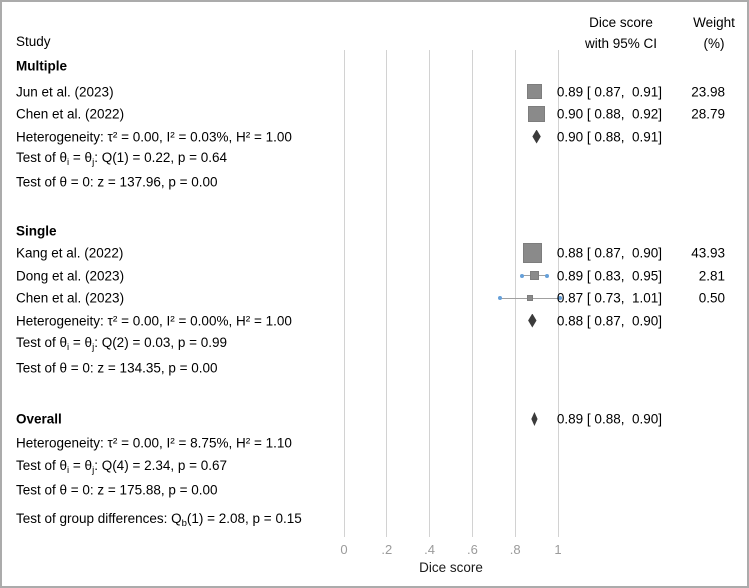 The width and height of the screenshot is (749, 588). Describe the element at coordinates (36, 231) in the screenshot. I see `group-label: Single` at that location.